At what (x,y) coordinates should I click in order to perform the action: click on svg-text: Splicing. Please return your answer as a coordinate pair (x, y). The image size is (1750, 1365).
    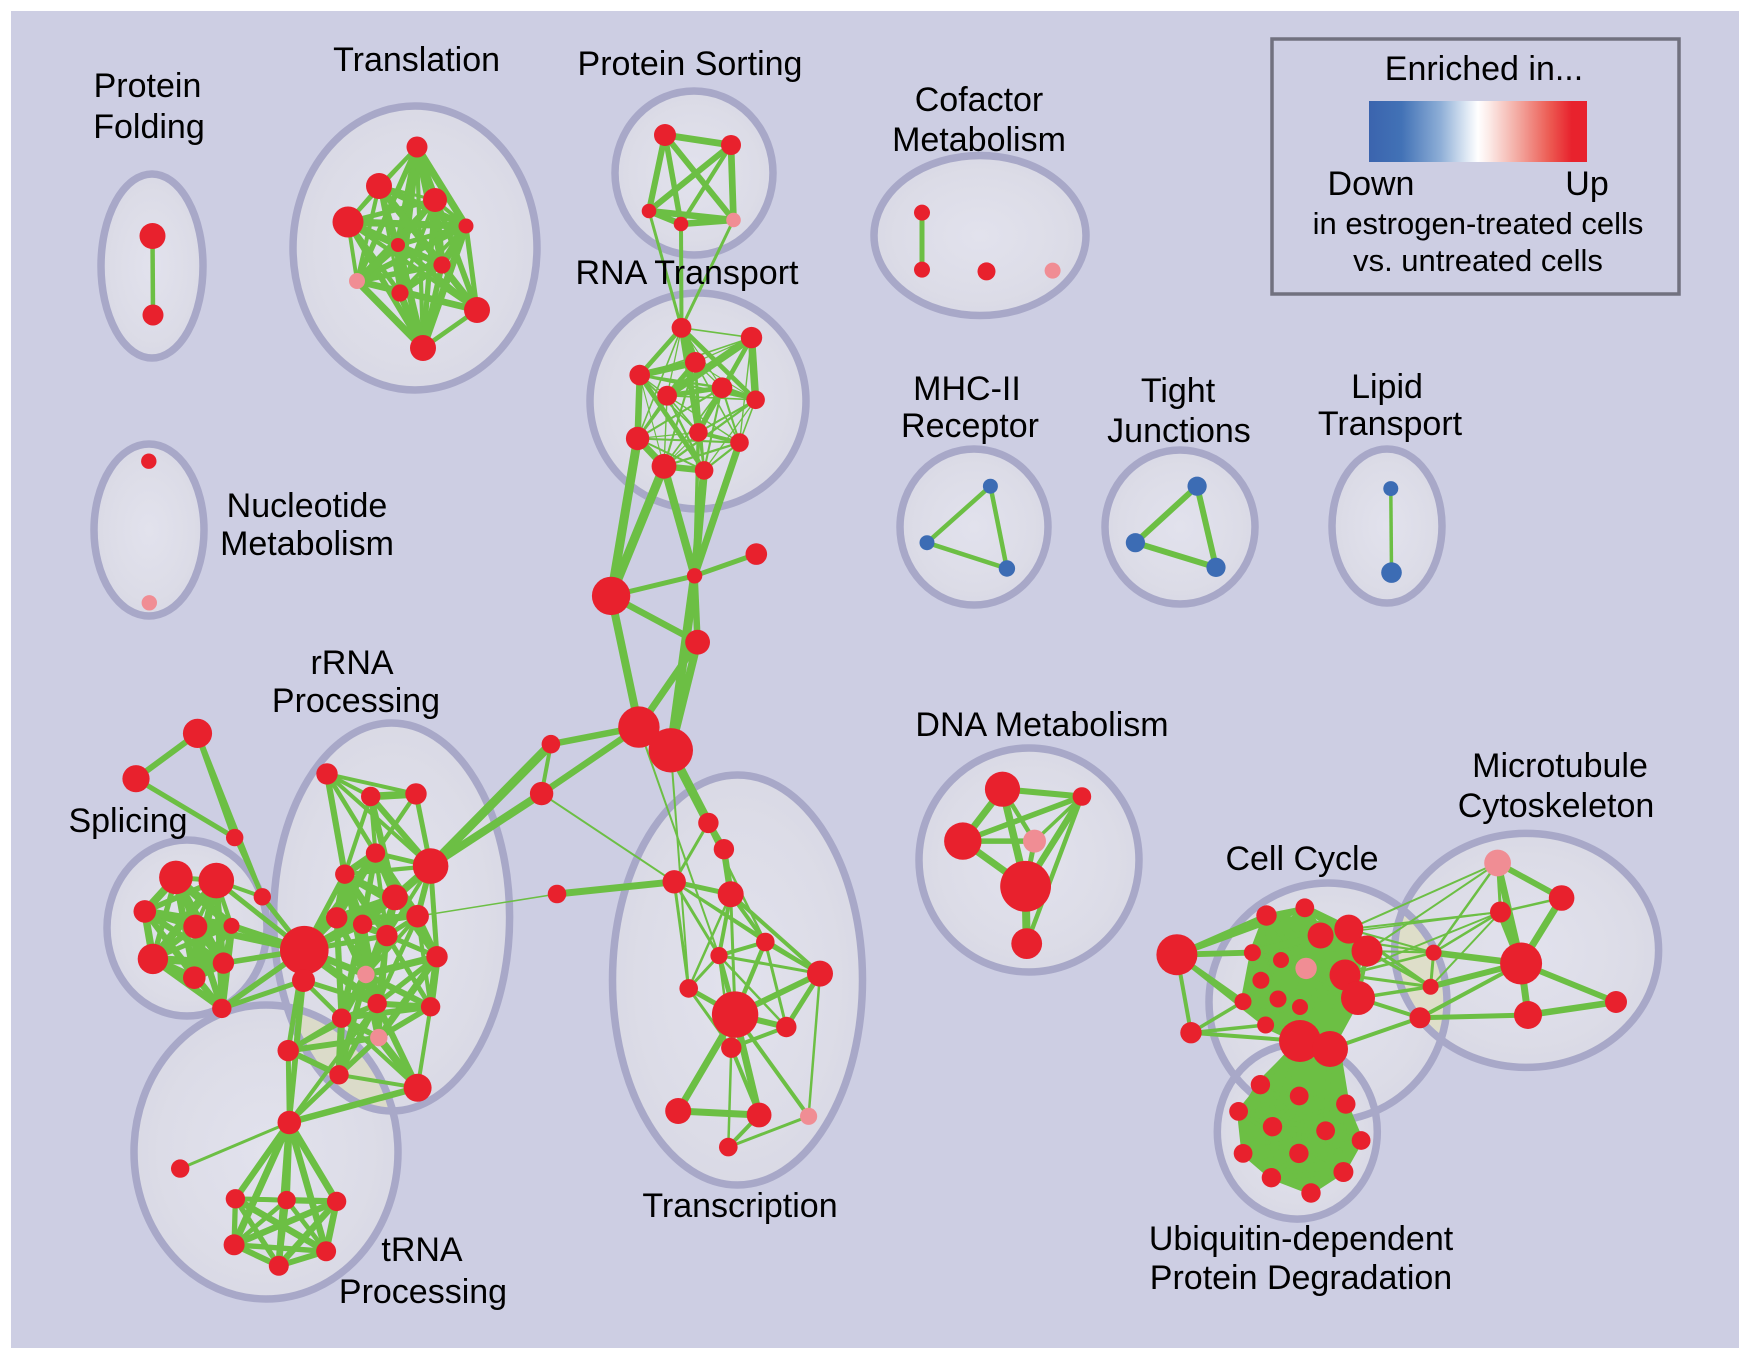
    Looking at the image, I should click on (127, 821).